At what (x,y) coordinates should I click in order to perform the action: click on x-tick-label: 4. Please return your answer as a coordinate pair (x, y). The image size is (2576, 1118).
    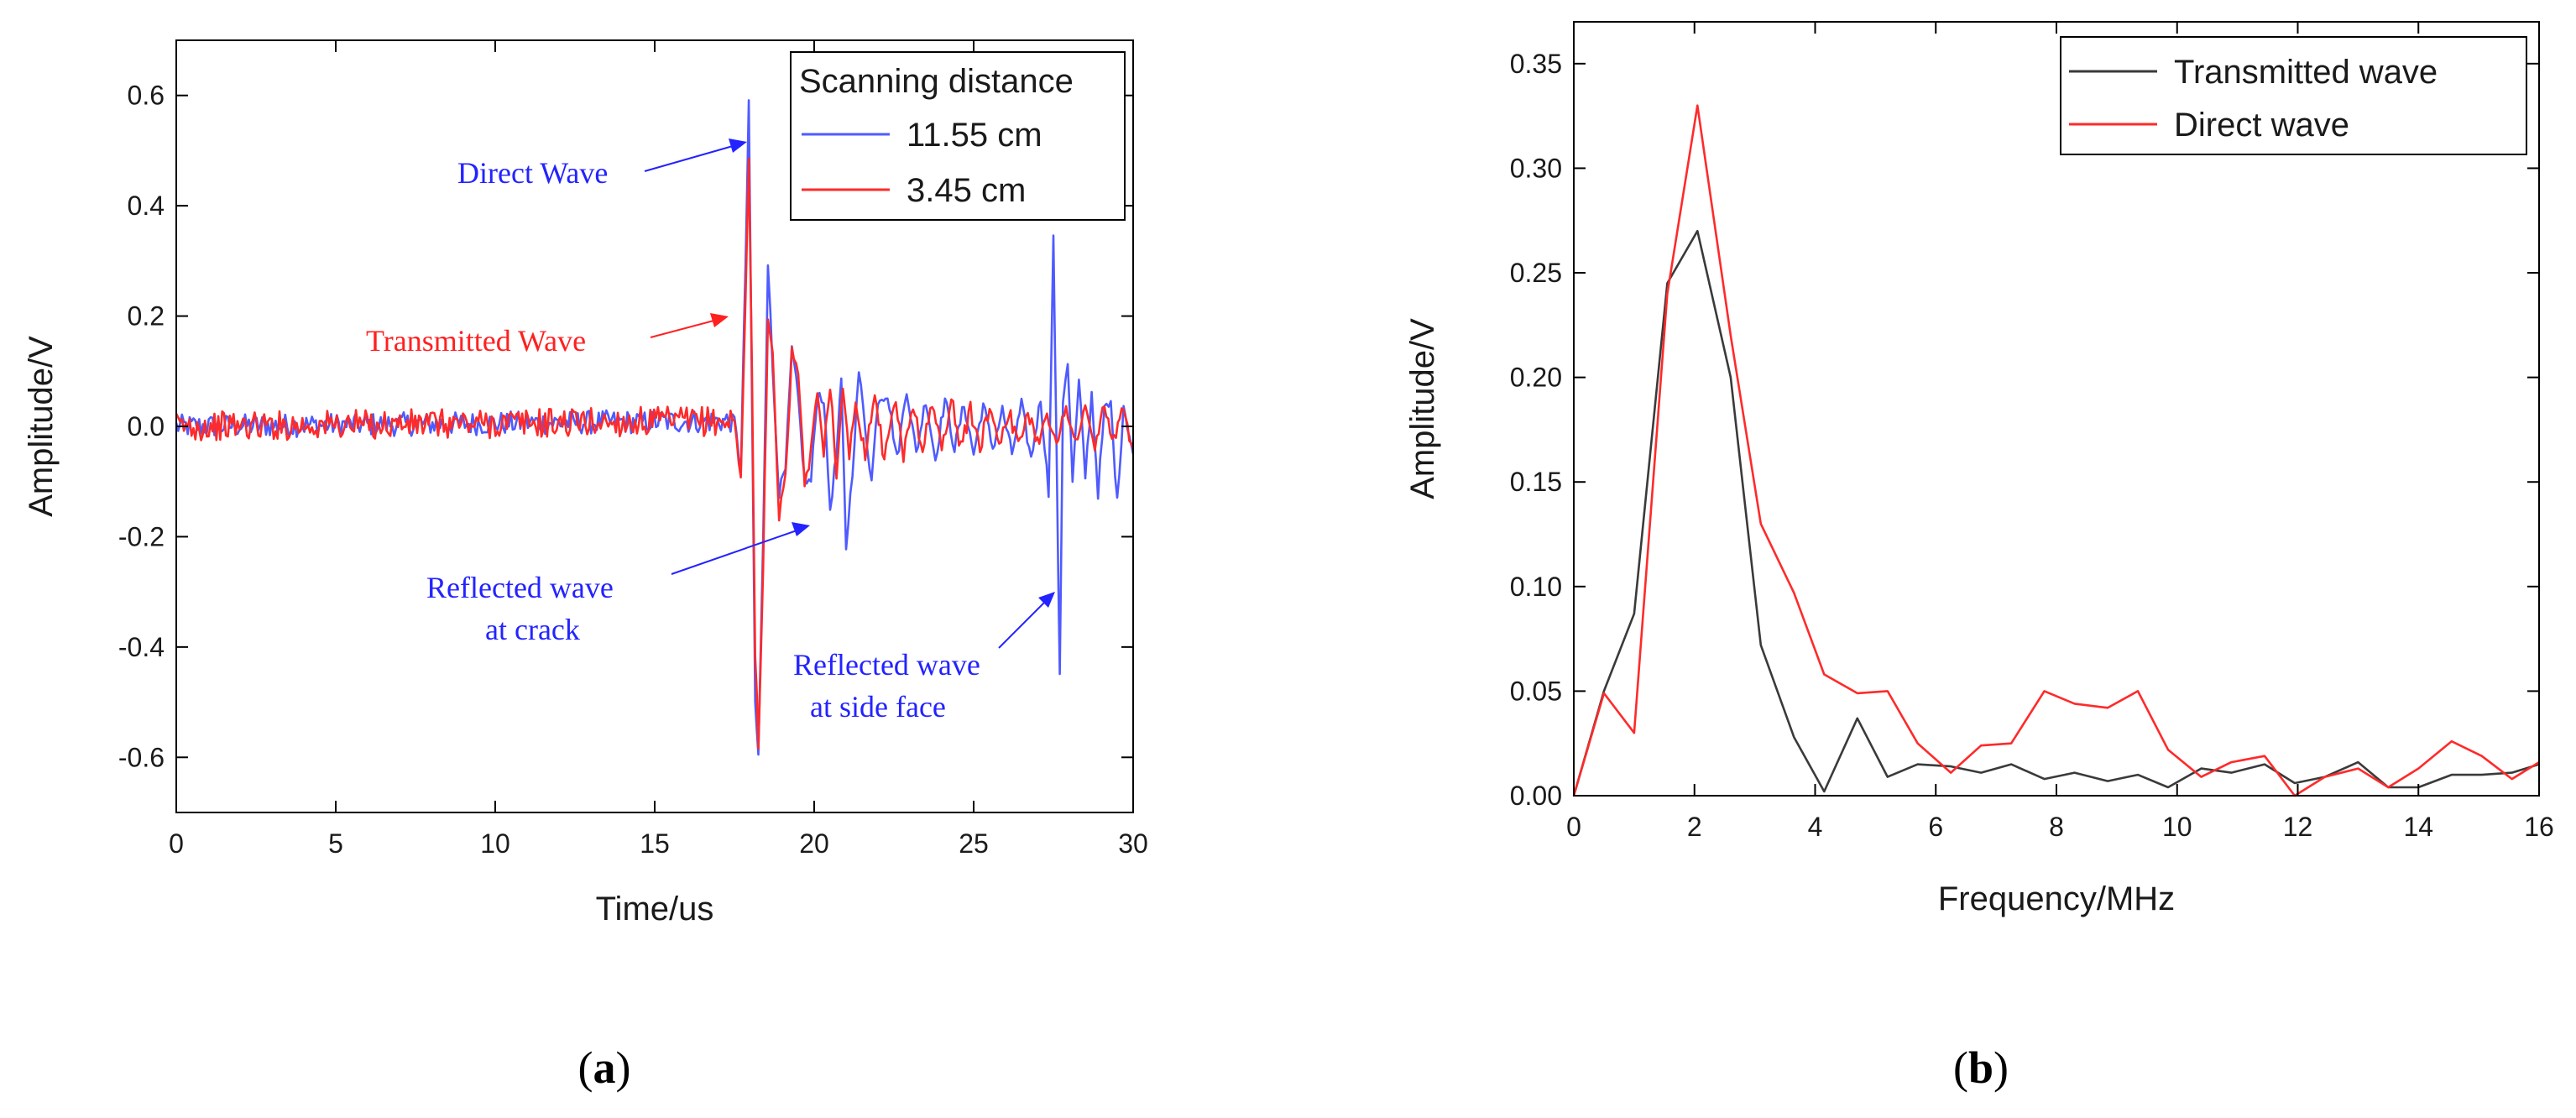
    Looking at the image, I should click on (1815, 827).